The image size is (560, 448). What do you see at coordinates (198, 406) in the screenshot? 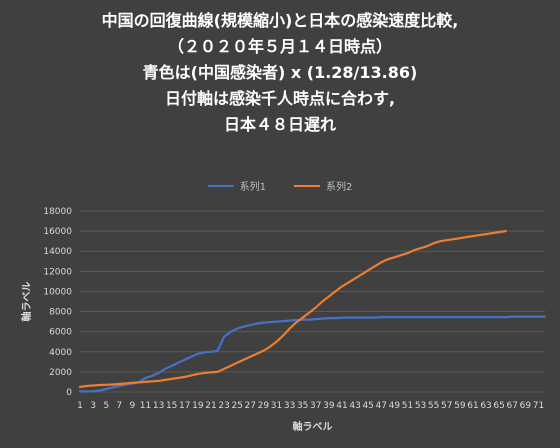
I see `x-tick-label: 19` at bounding box center [198, 406].